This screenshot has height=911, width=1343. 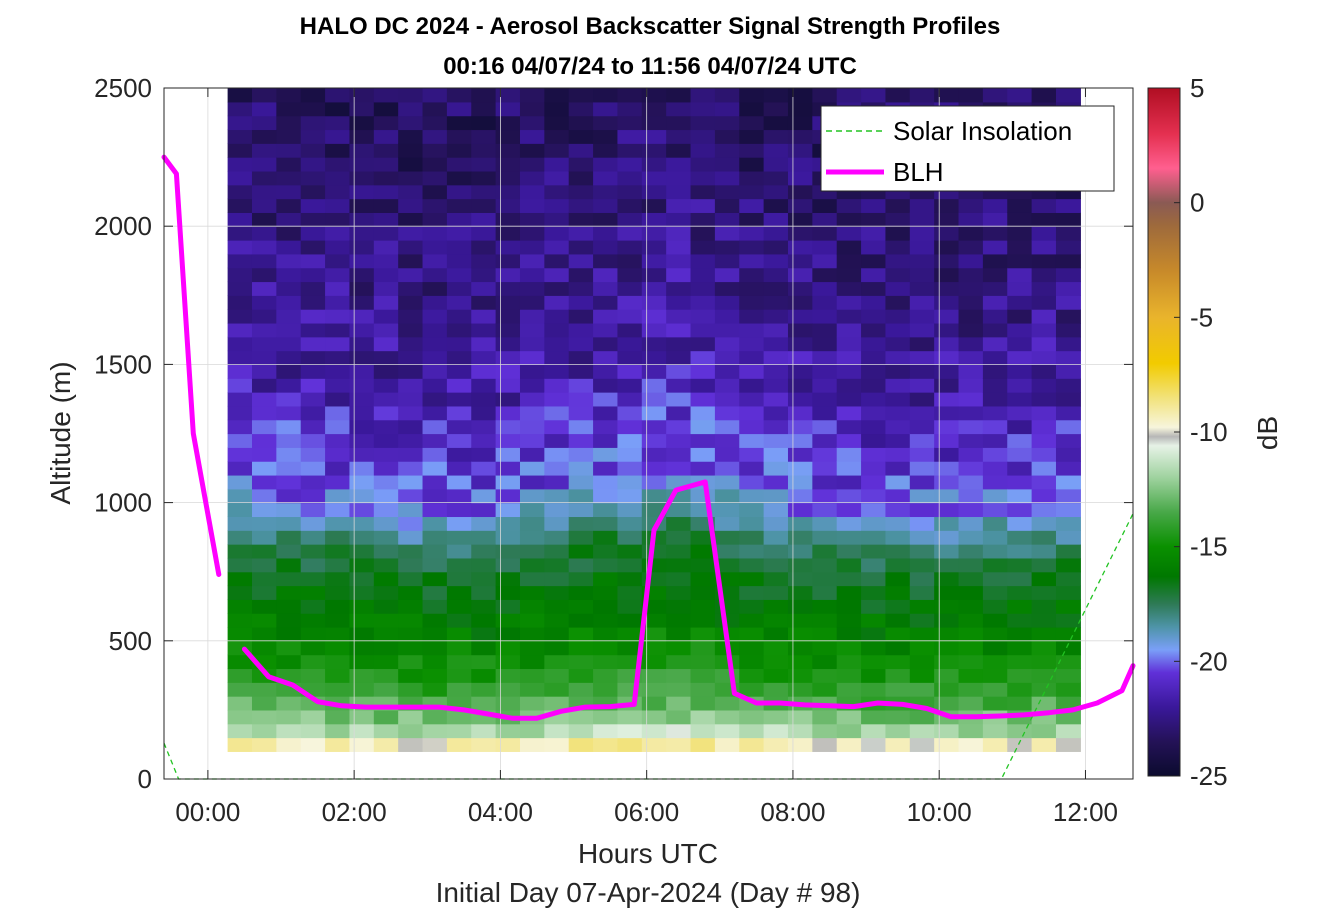 What do you see at coordinates (646, 812) in the screenshot?
I see `x-tick-label: 06:00` at bounding box center [646, 812].